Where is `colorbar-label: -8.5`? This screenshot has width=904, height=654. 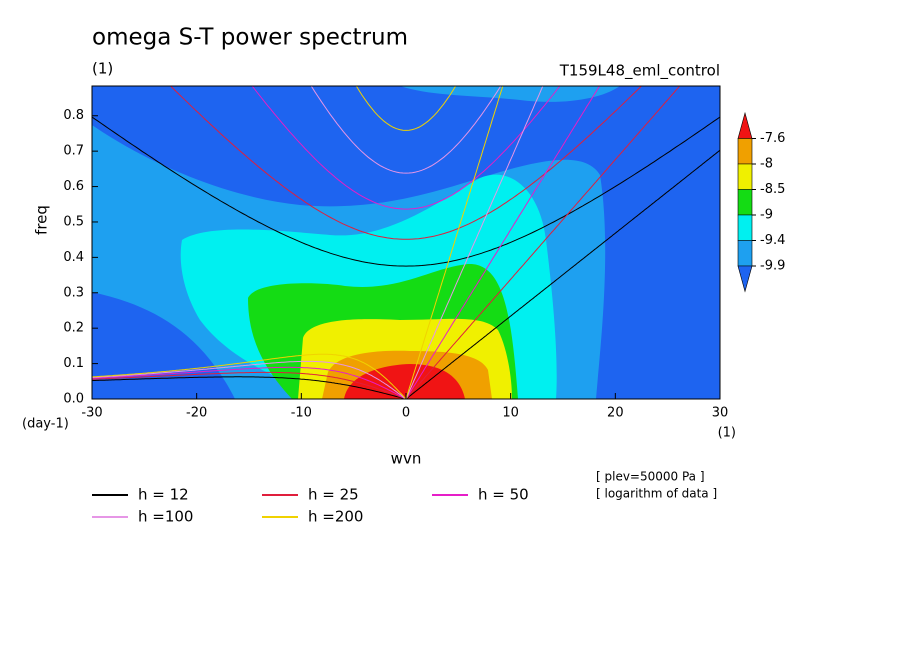 colorbar-label: -8.5 is located at coordinates (772, 189).